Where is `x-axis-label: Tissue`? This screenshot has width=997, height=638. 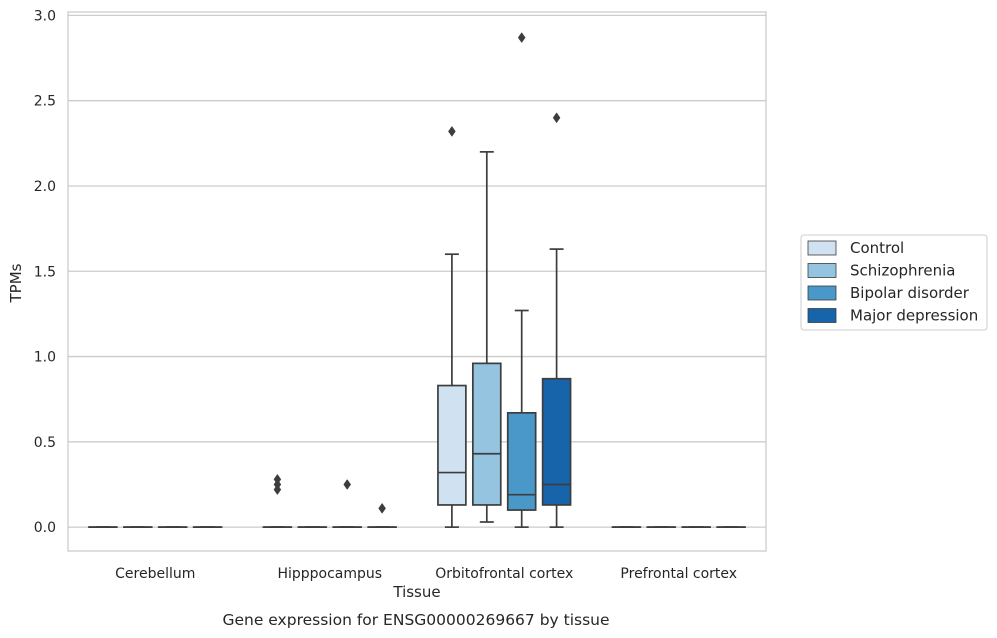
x-axis-label: Tissue is located at coordinates (416, 592).